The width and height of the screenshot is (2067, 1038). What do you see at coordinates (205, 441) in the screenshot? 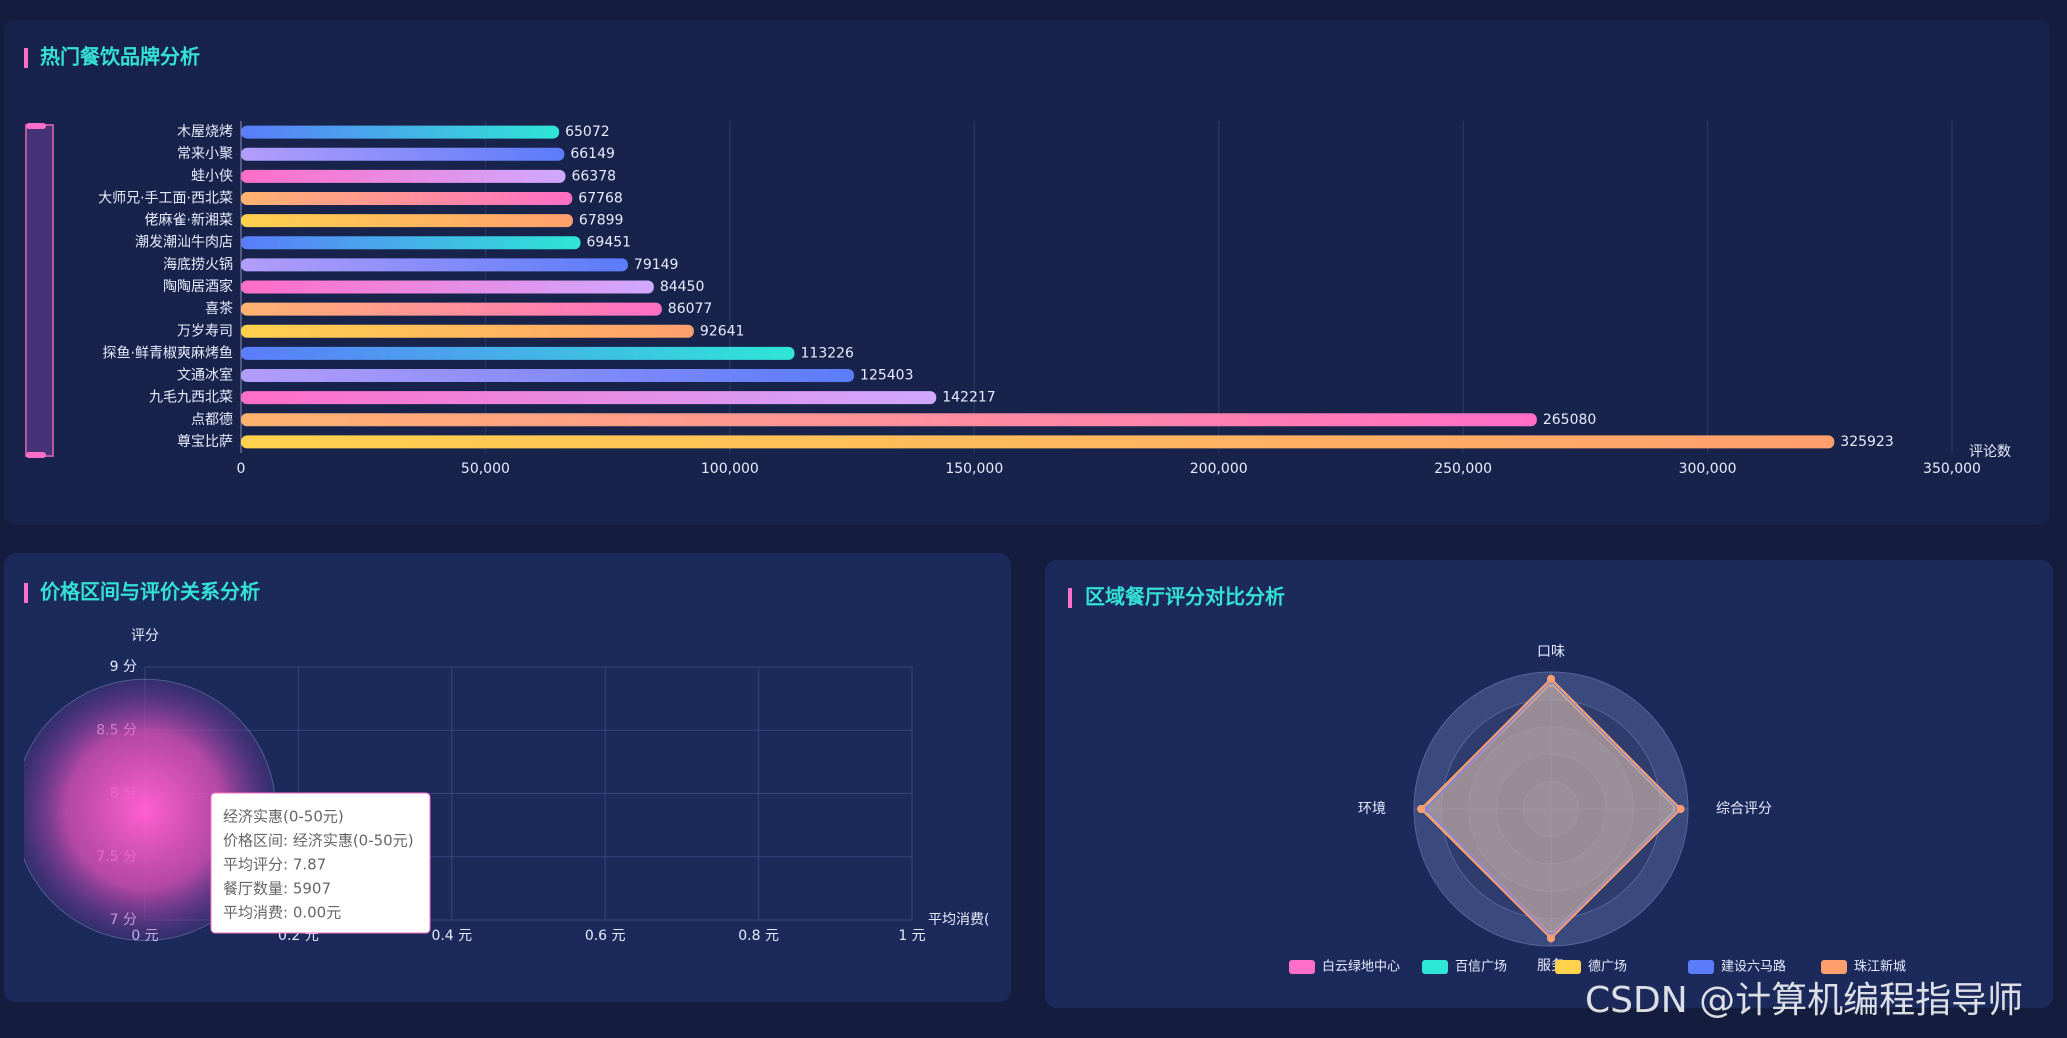
I see `y-tick-label: 尊宝比萨` at bounding box center [205, 441].